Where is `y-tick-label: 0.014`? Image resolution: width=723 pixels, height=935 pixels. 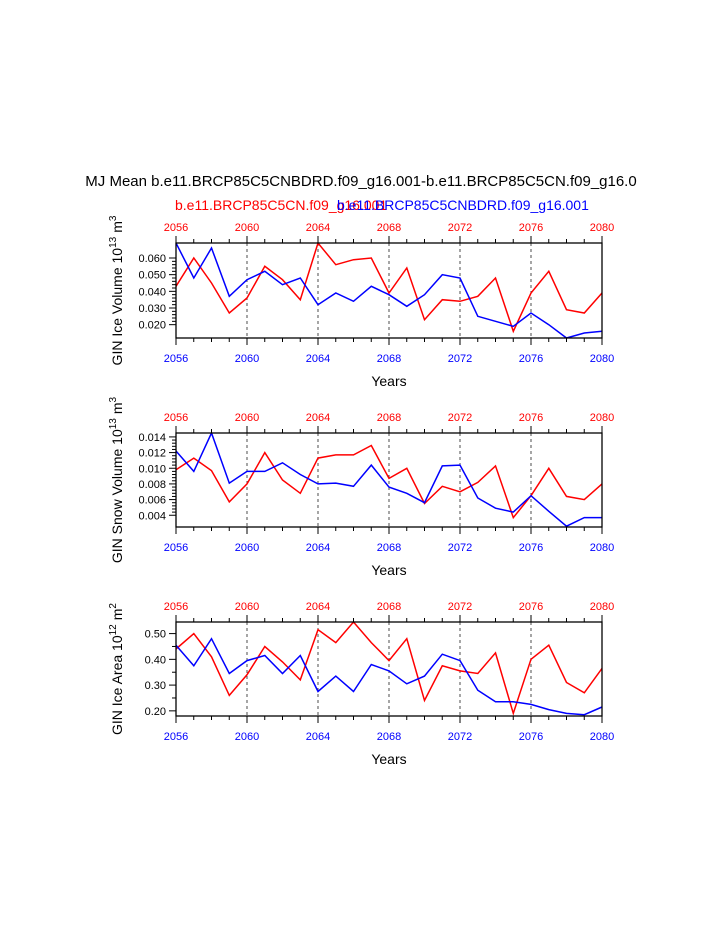 y-tick-label: 0.014 is located at coordinates (152, 438).